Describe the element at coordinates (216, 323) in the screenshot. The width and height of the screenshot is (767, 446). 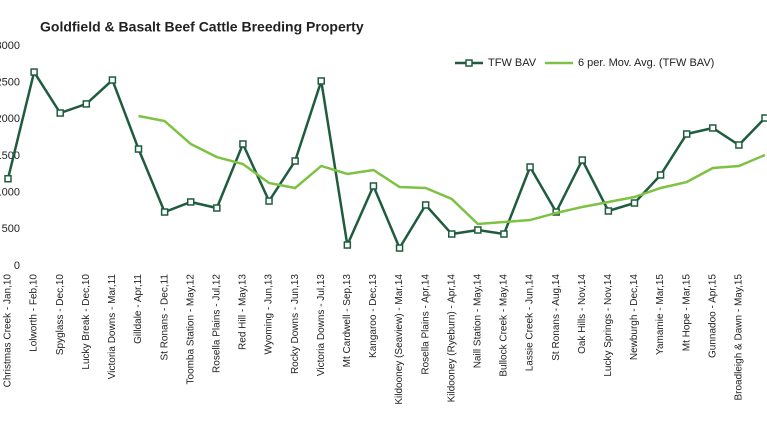
I see `x-tick-label: Rosella Plains - Jul,12` at that location.